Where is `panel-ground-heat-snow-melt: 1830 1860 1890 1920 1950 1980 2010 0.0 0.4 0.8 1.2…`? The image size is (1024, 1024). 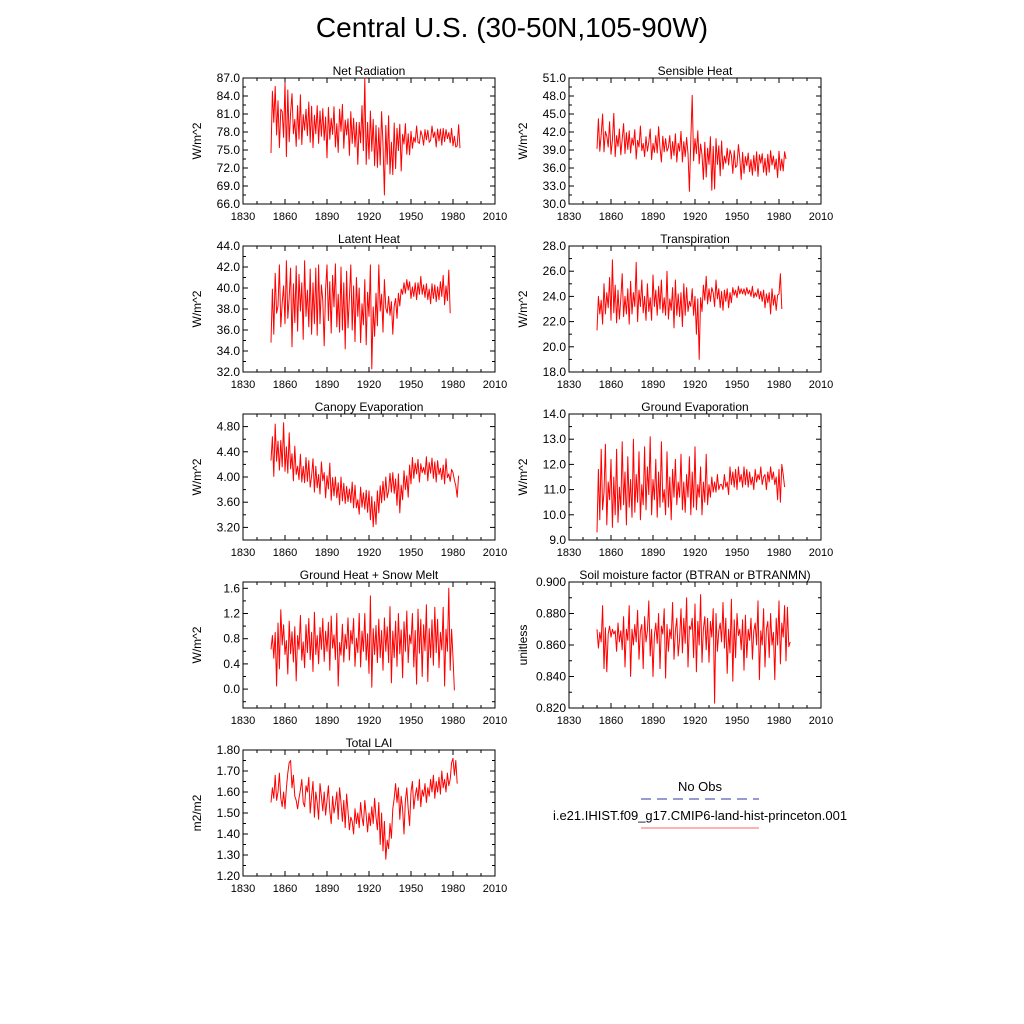 panel-ground-heat-snow-melt: 1830 1860 1890 1920 1950 1980 2010 0.0 0.4 0.8 1.2… is located at coordinates (348, 647).